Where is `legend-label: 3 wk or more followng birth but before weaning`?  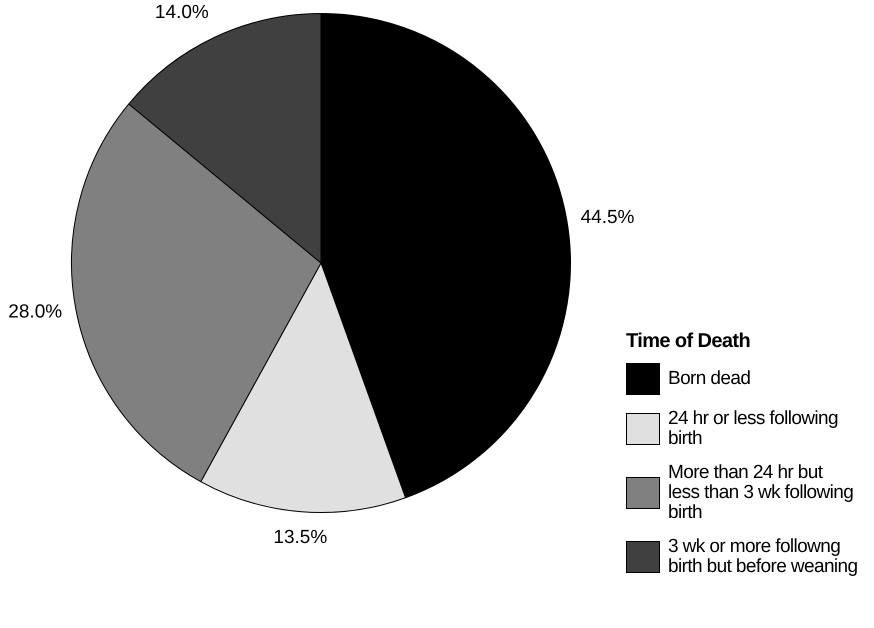
legend-label: 3 wk or more followng birth but before weaning is located at coordinates (763, 556).